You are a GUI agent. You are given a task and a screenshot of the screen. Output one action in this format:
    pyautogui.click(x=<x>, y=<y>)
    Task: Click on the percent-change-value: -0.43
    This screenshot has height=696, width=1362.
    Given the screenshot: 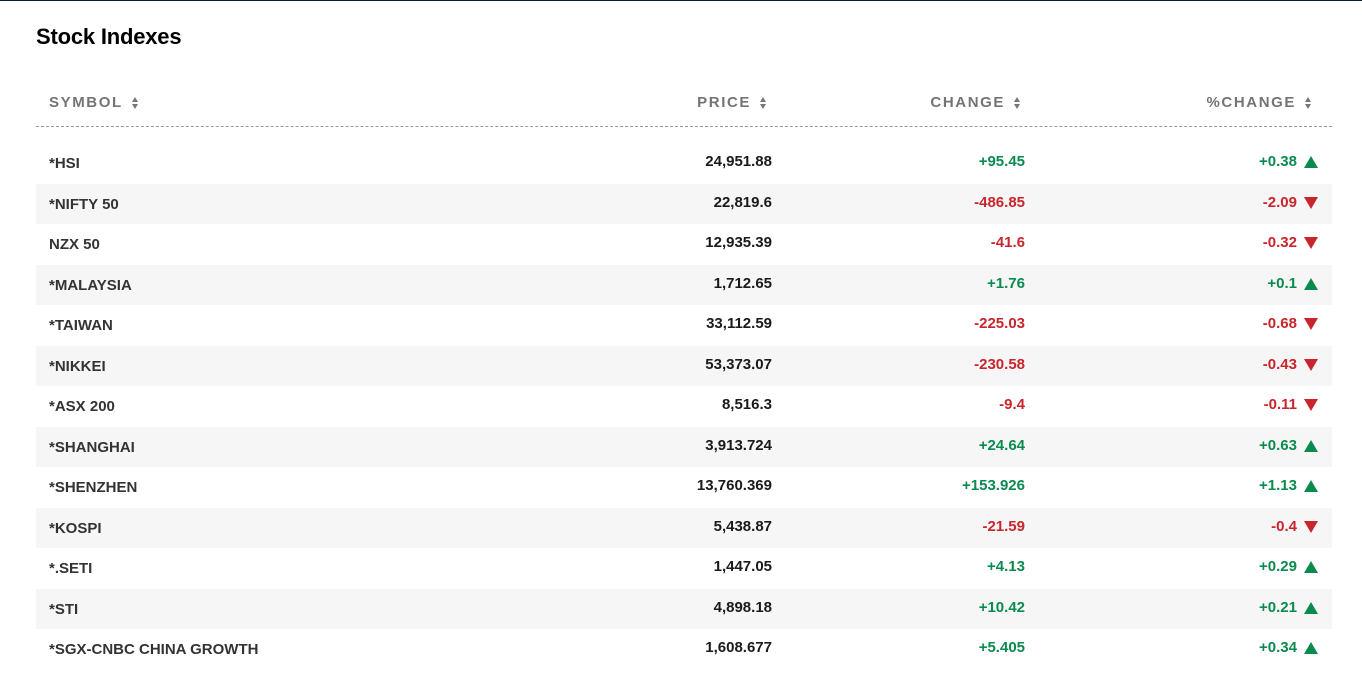 What is the action you would take?
    pyautogui.click(x=1279, y=364)
    